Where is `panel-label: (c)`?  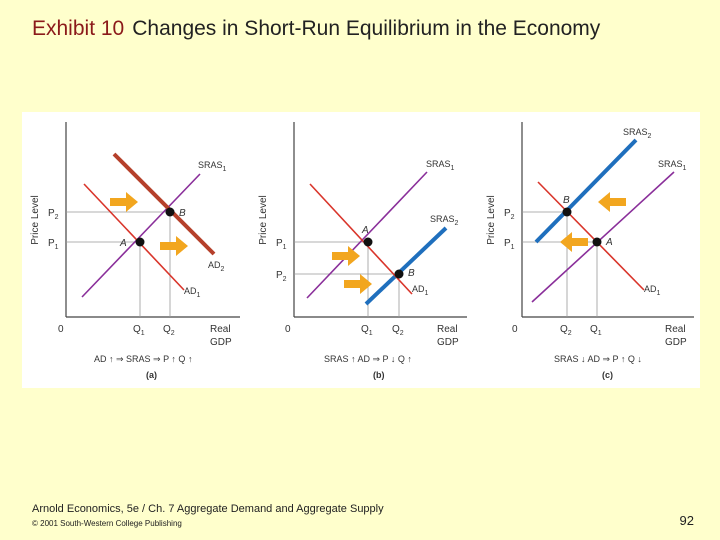
panel-label: (c) is located at coordinates (607, 375).